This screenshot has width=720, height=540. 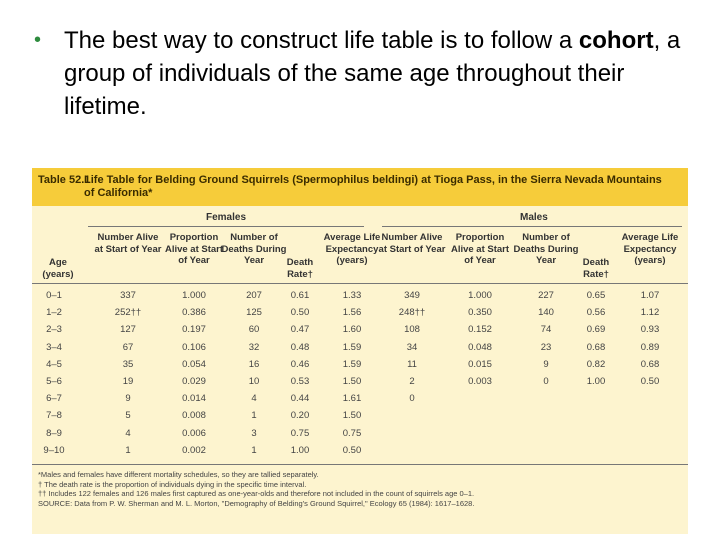 What do you see at coordinates (300, 416) in the screenshot?
I see `cell-female-death-rate: 0.20` at bounding box center [300, 416].